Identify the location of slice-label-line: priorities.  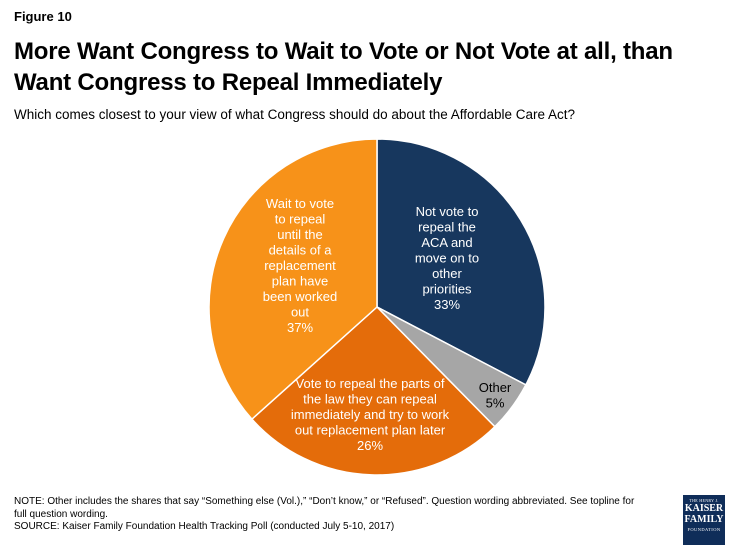
(447, 289).